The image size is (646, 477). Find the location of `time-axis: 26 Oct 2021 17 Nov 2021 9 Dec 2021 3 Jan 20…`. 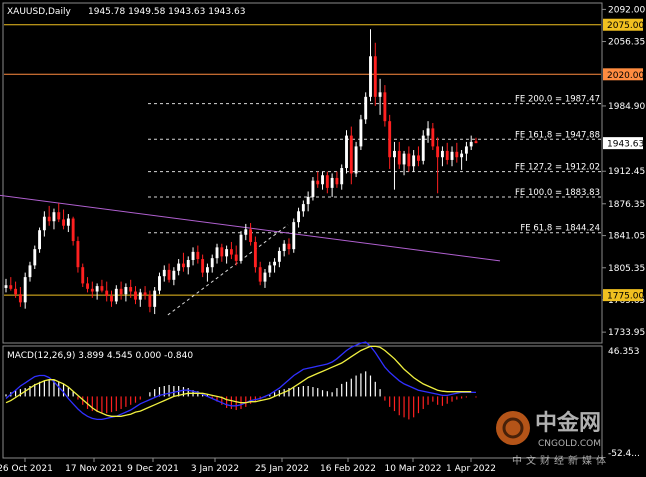

time-axis: 26 Oct 2021 17 Nov 2021 9 Dec 2021 3 Jan 20… is located at coordinates (248, 466).